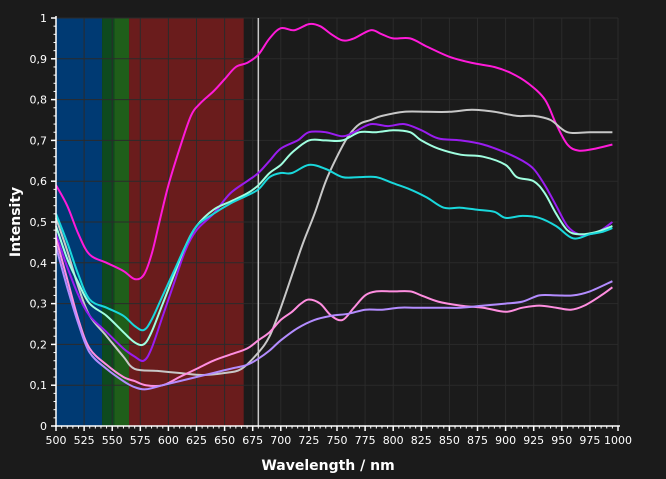 The width and height of the screenshot is (666, 479). I want to click on x-tick-label: 950, so click(561, 440).